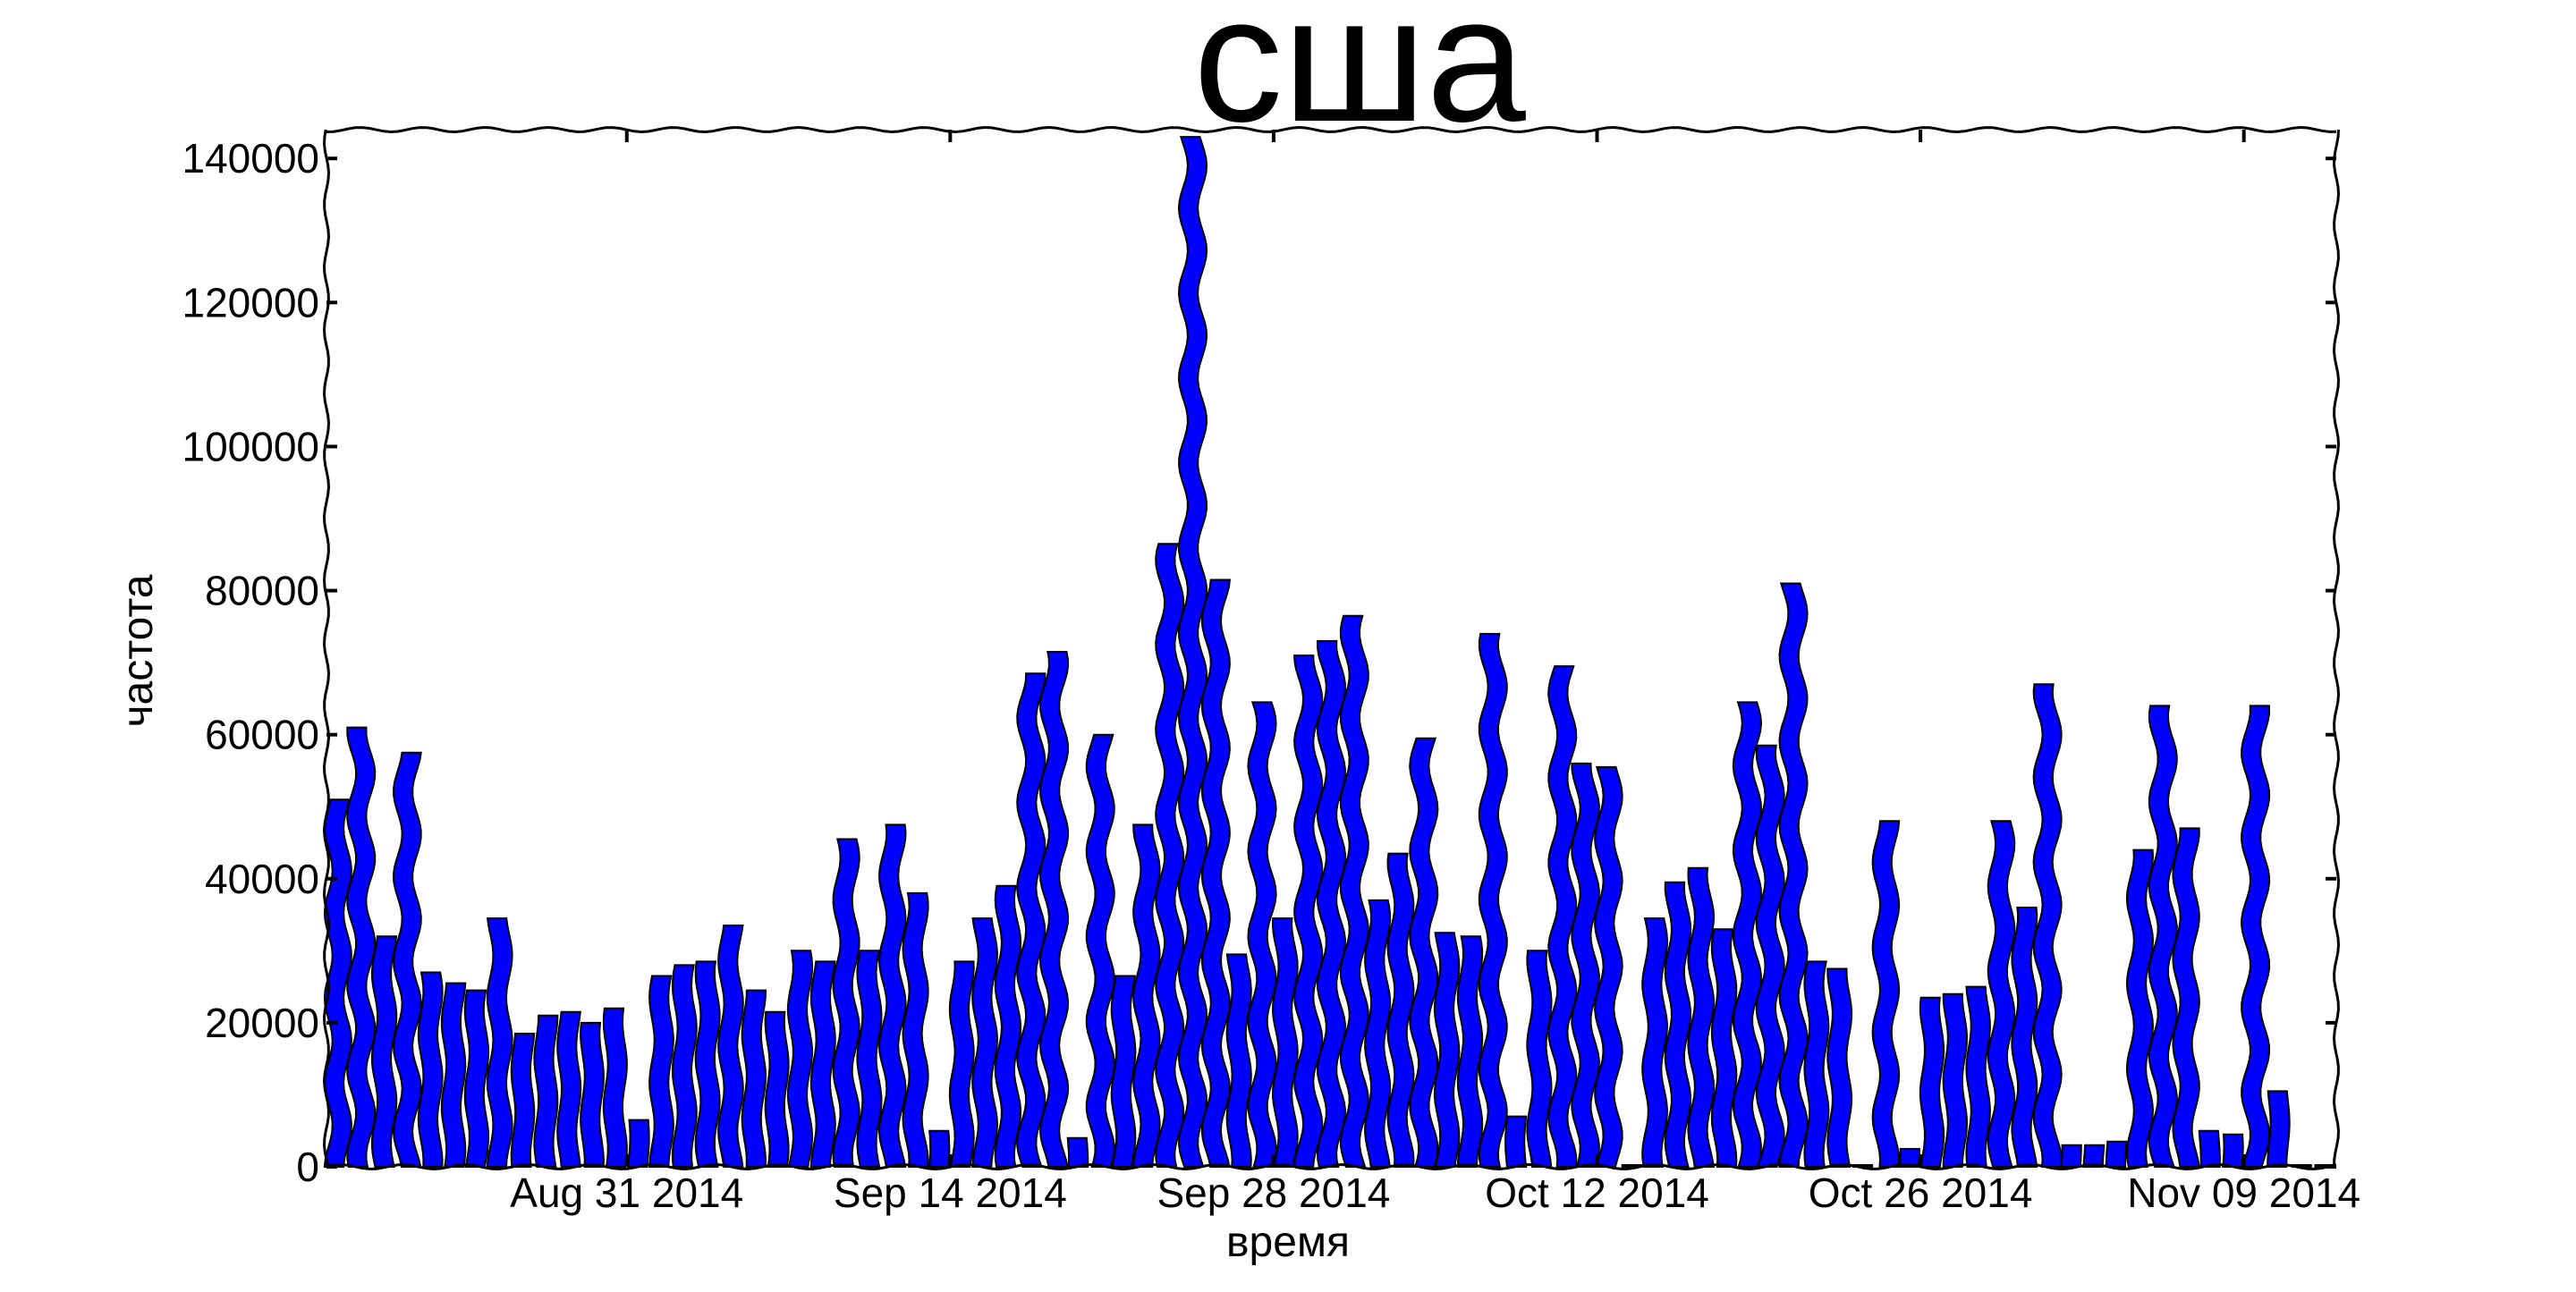 The image size is (2576, 1292). I want to click on x-axis-label: время, so click(1288, 1242).